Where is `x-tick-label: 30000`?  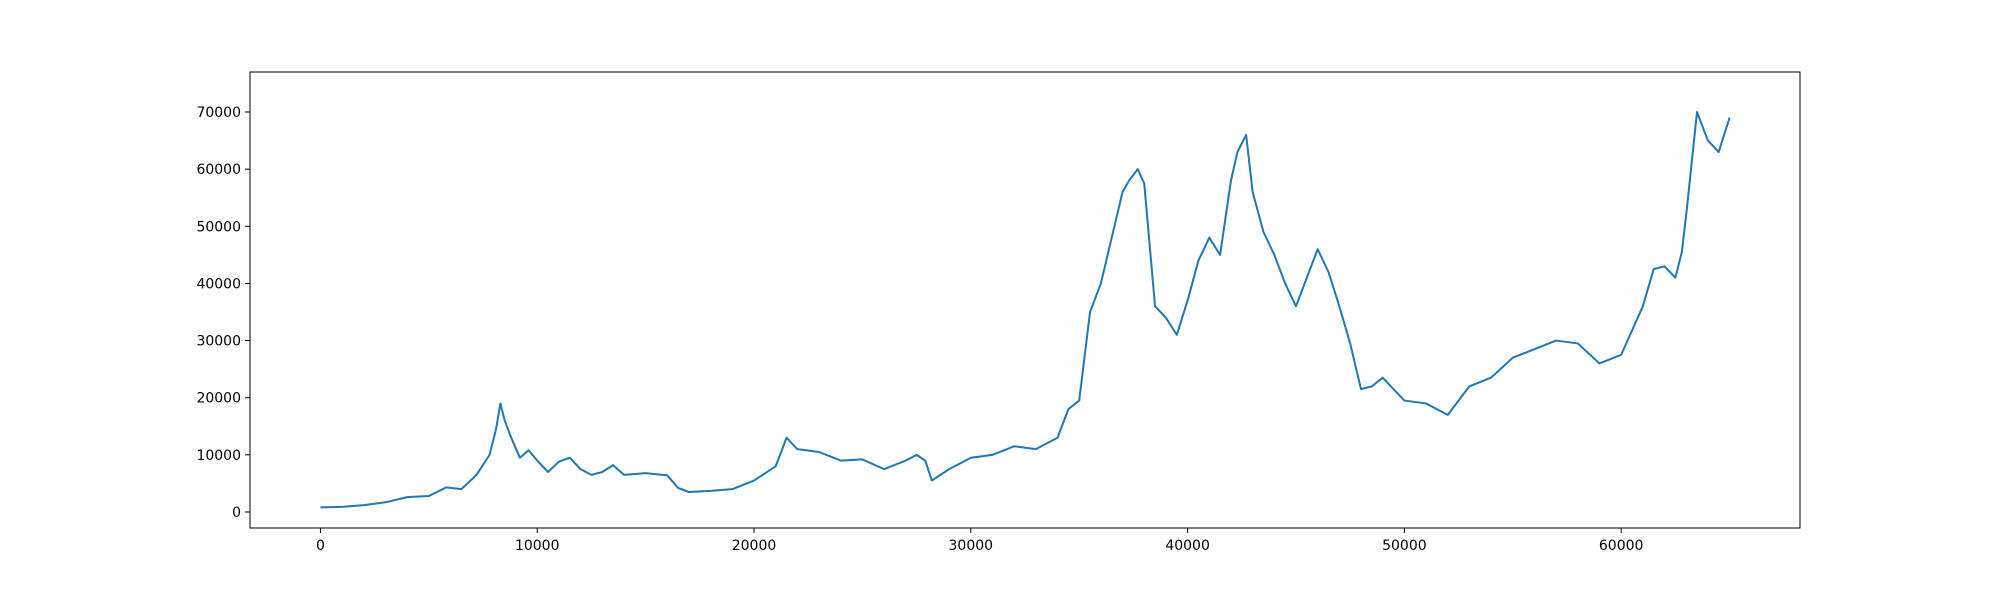
x-tick-label: 30000 is located at coordinates (971, 546).